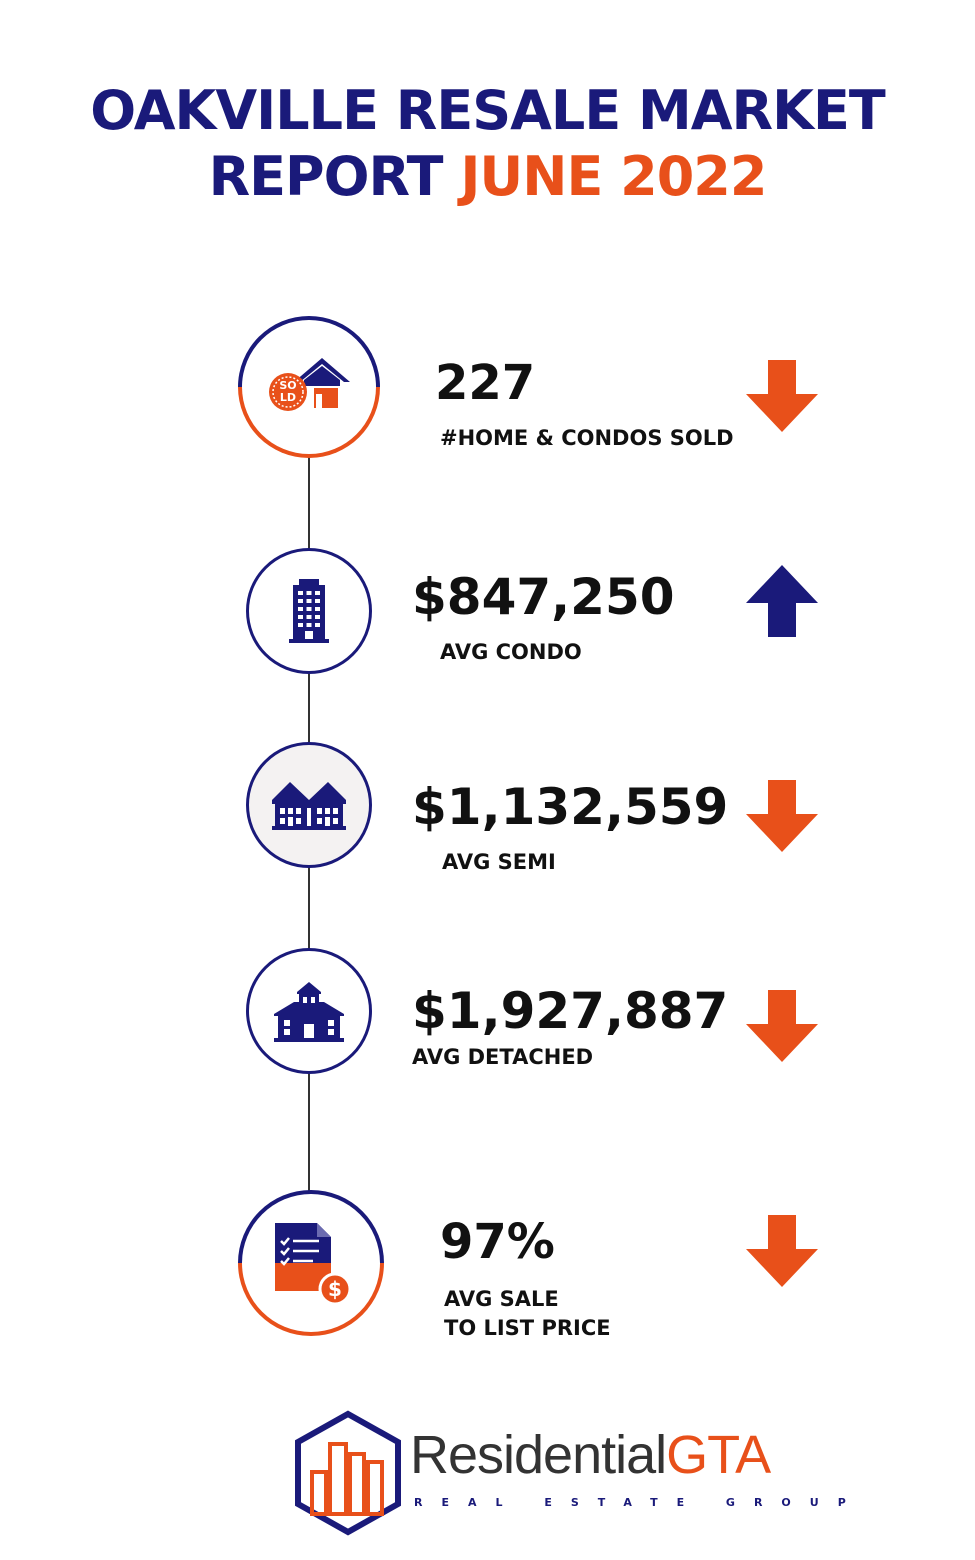 This screenshot has width=975, height=1560. I want to click on logo-tagline: REAL ESTATE GROUP, so click(639, 1502).